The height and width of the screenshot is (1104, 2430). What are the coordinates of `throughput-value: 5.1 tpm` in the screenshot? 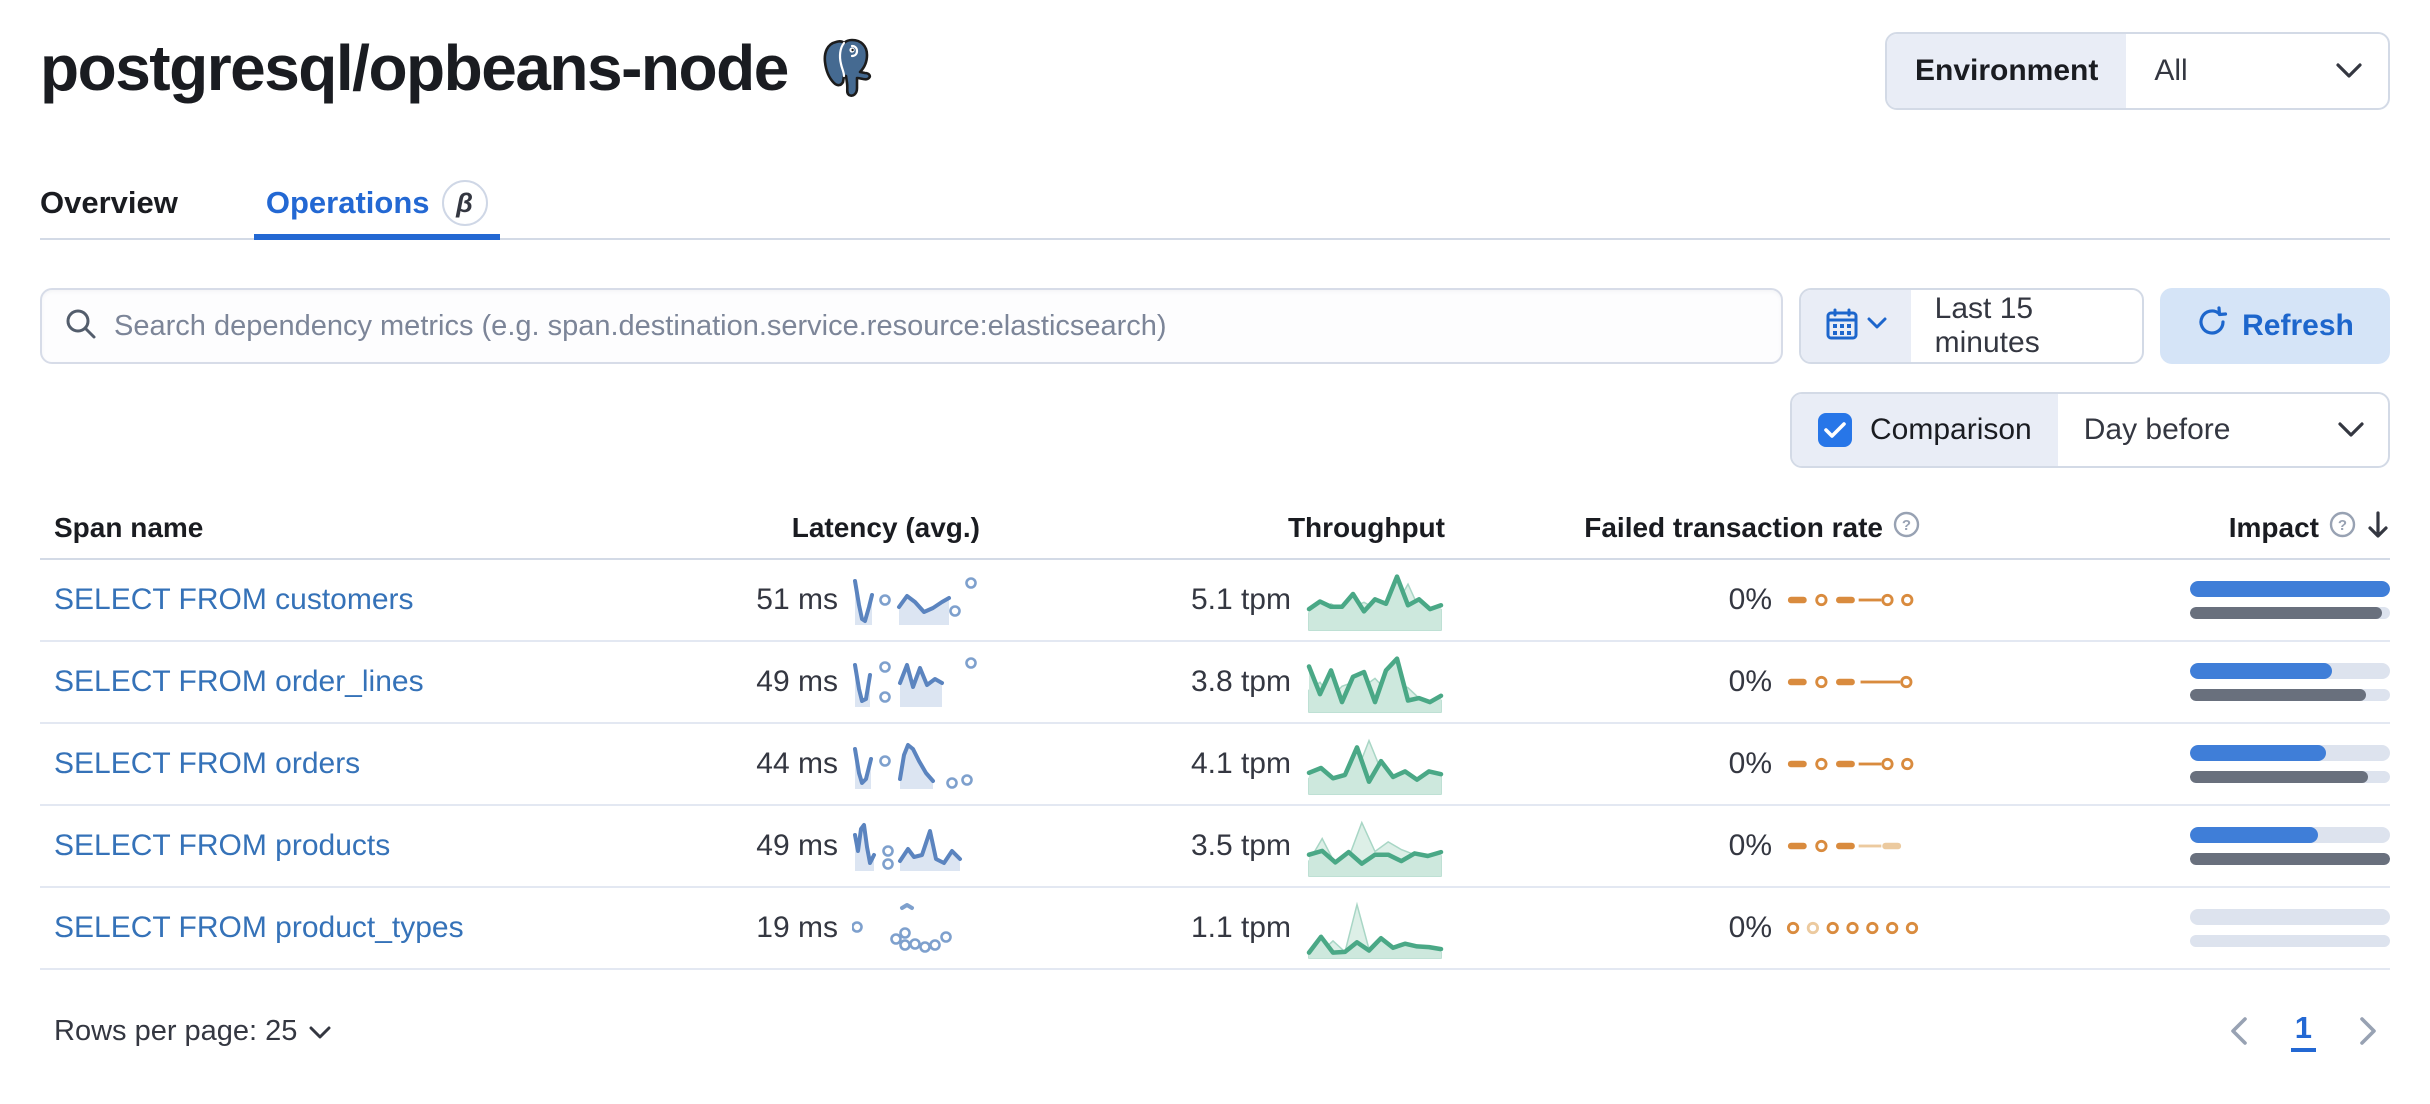 It's located at (1240, 599).